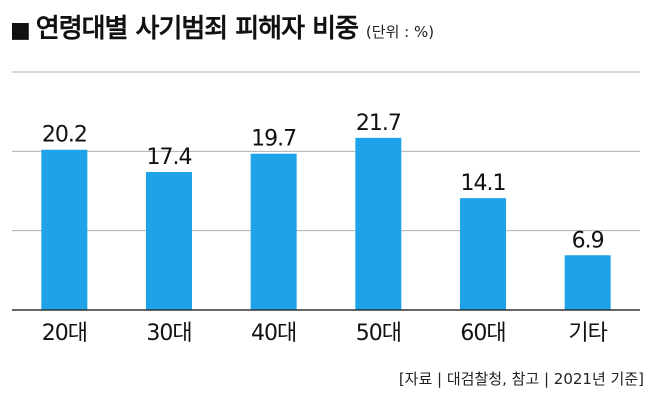 This screenshot has width=658, height=407. Describe the element at coordinates (273, 333) in the screenshot. I see `category-label: 40대` at that location.